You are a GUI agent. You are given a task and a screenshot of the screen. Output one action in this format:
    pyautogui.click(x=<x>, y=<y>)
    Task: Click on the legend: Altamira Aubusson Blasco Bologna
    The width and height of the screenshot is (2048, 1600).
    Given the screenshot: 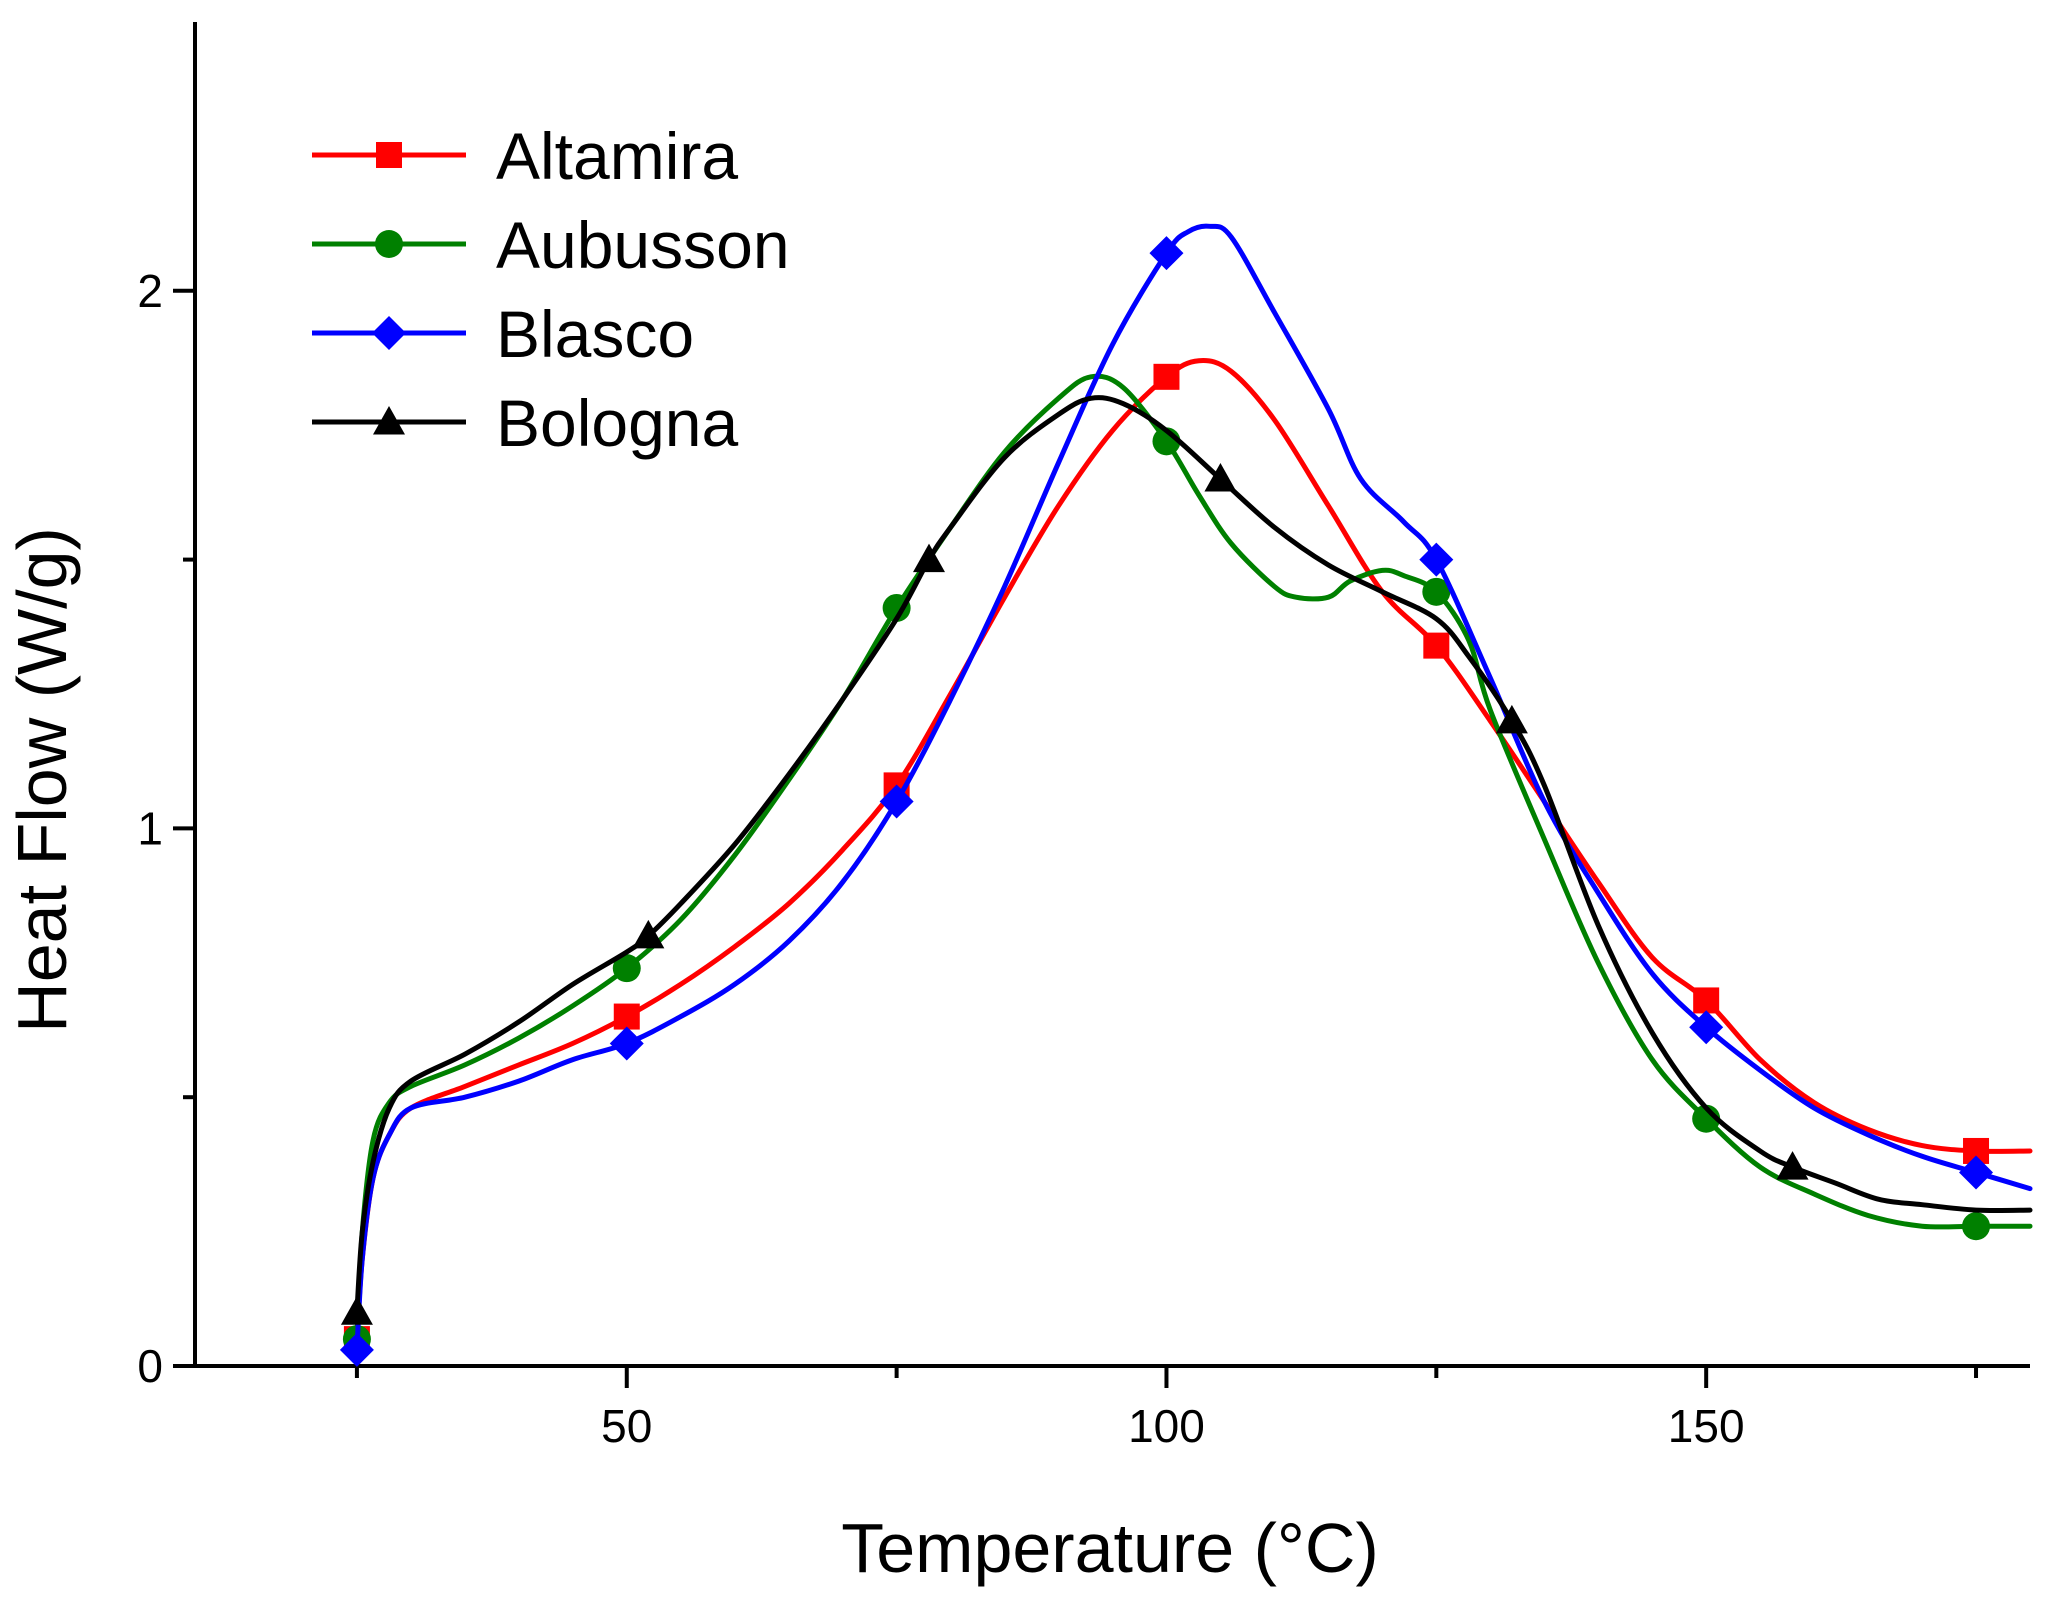 What is the action you would take?
    pyautogui.click(x=551, y=289)
    